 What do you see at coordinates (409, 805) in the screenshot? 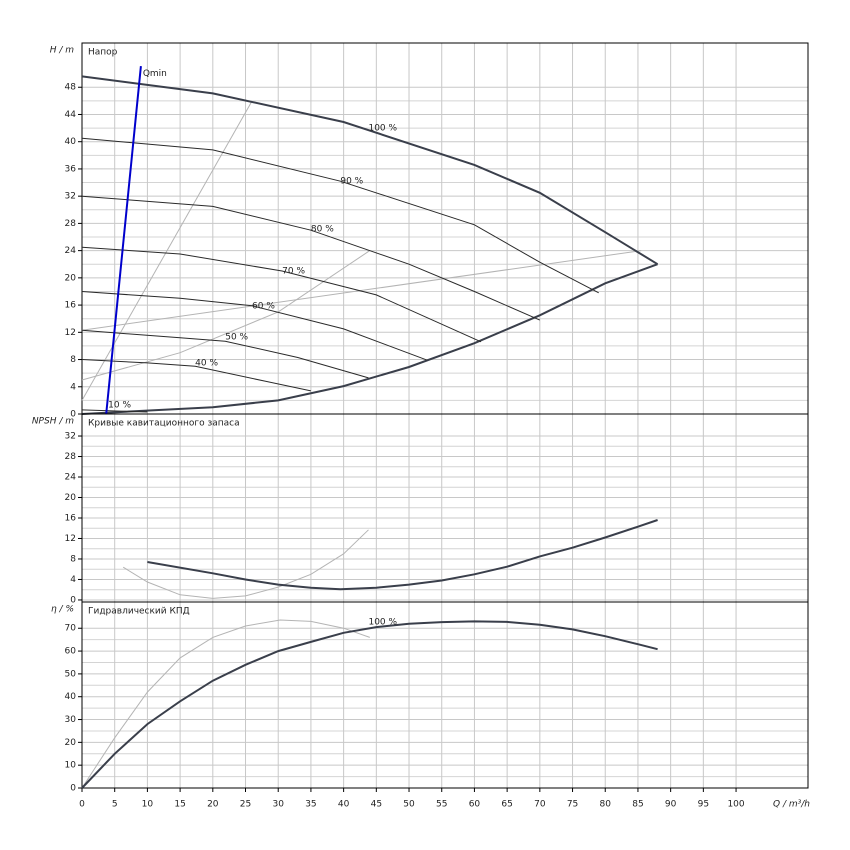
I see `x-tick-label: 50` at bounding box center [409, 805].